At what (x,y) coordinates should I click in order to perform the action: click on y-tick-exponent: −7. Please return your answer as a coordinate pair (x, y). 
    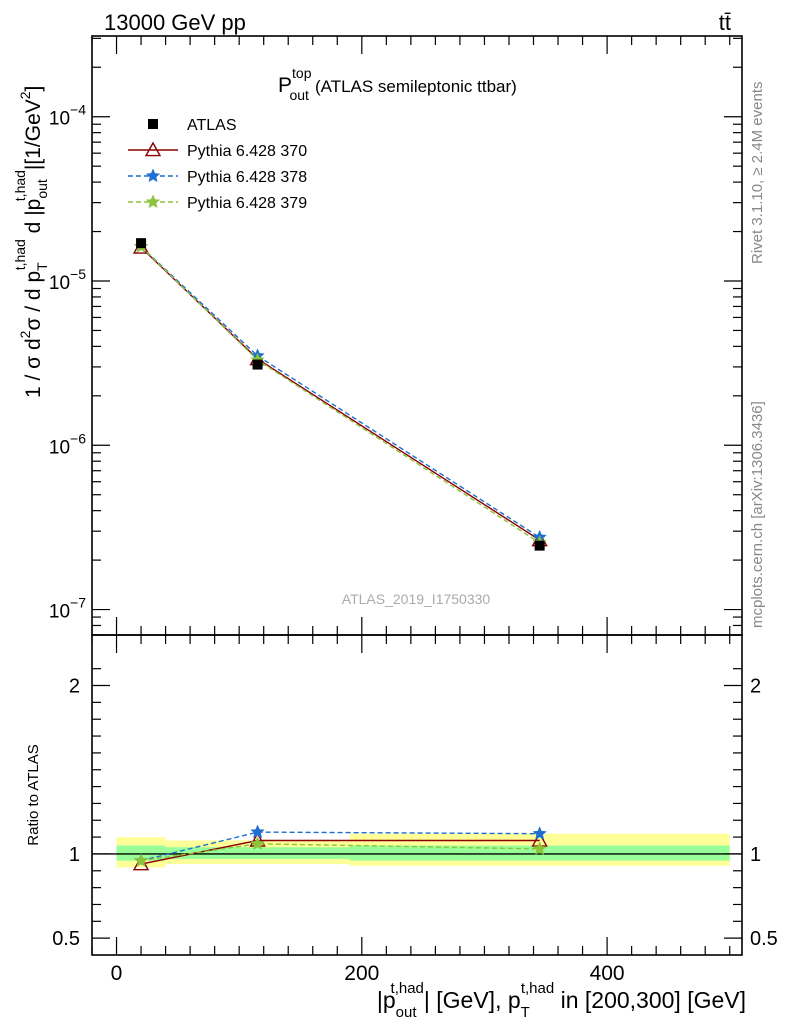
    Looking at the image, I should click on (78, 603).